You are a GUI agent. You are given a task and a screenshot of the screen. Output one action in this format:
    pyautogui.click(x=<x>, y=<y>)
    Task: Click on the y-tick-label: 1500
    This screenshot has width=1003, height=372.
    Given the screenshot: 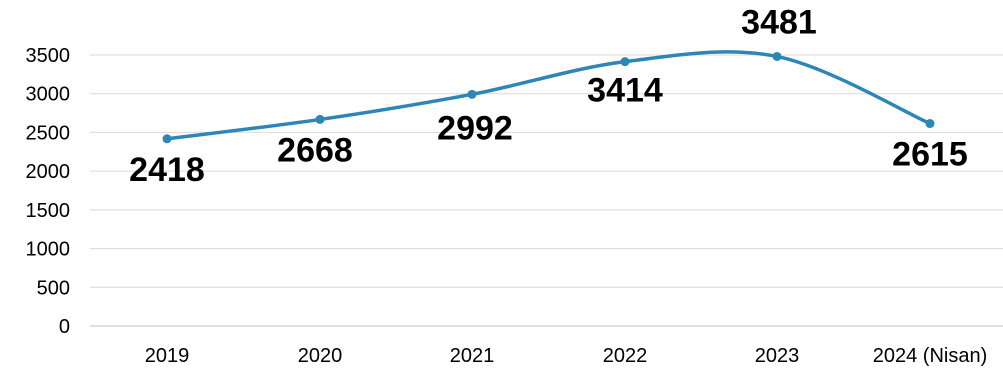 What is the action you would take?
    pyautogui.click(x=48, y=211)
    